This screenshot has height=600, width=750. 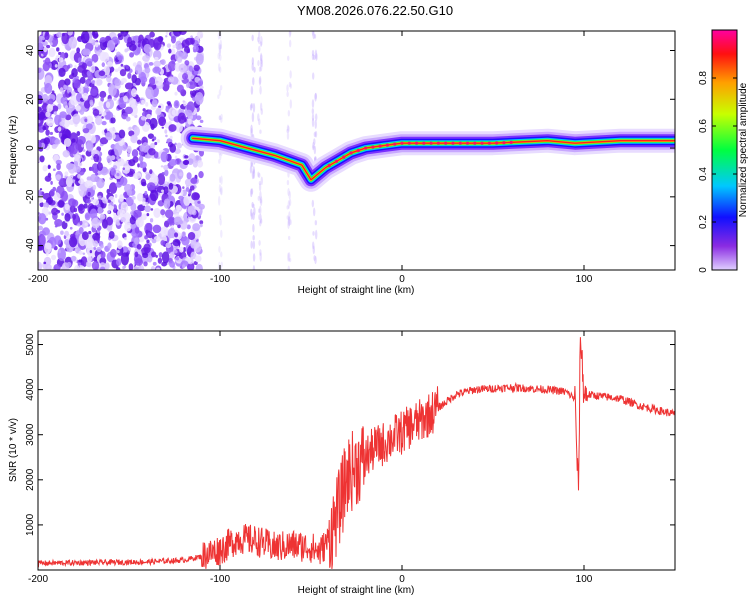 I want to click on y-tick-label: 4000, so click(x=30, y=389).